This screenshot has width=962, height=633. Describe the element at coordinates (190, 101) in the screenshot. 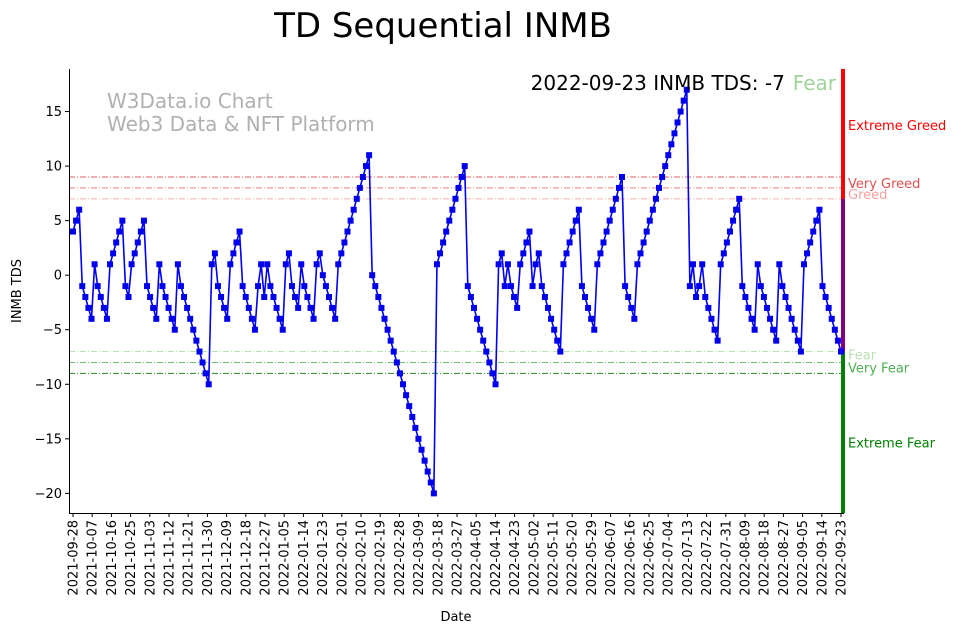

I see `watermark-line-1: W3Data.io Chart` at that location.